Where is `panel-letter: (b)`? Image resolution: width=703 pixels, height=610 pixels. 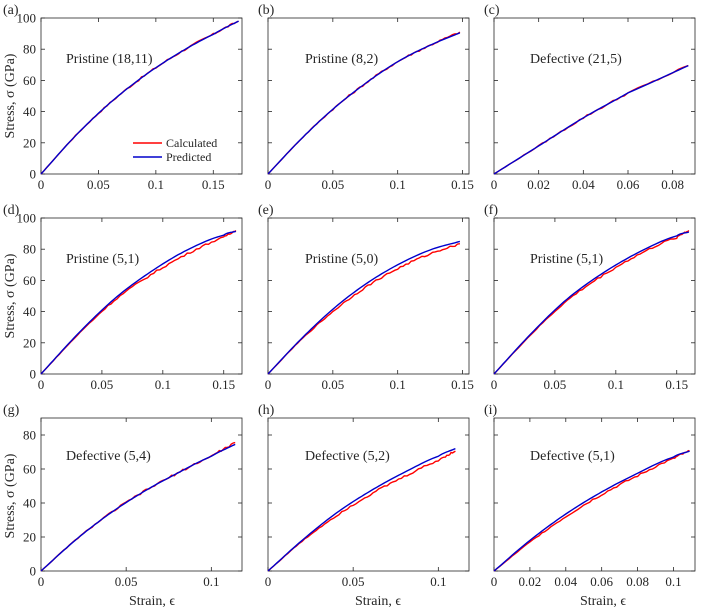 panel-letter: (b) is located at coordinates (266, 10).